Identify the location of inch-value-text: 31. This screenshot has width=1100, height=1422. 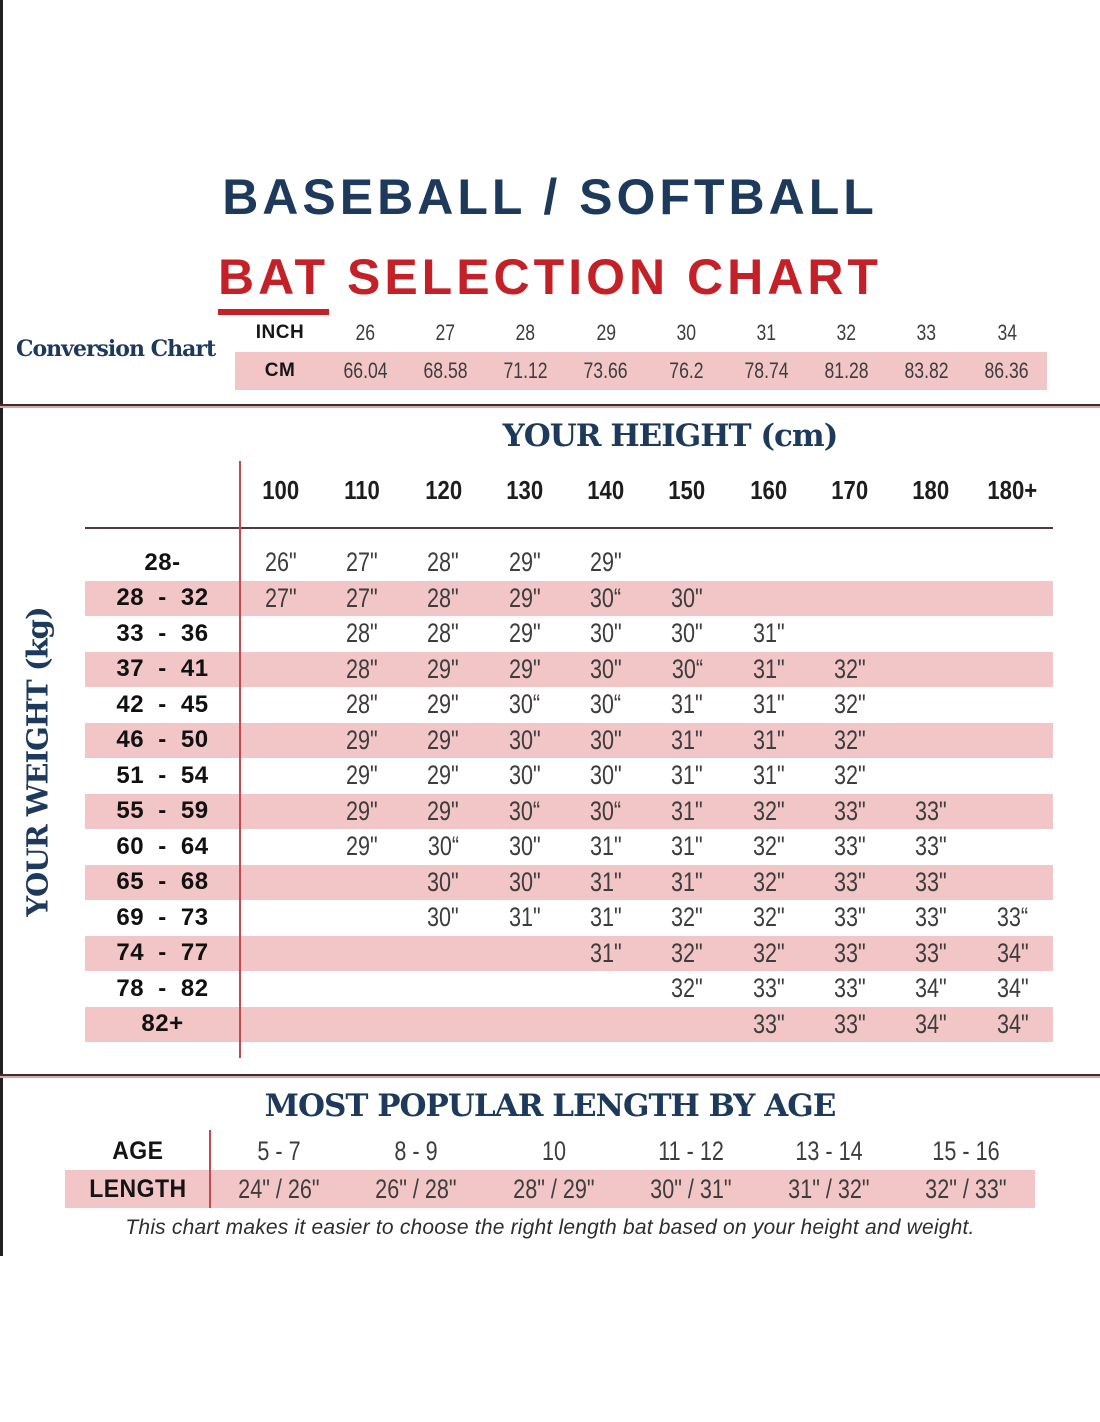
(766, 332).